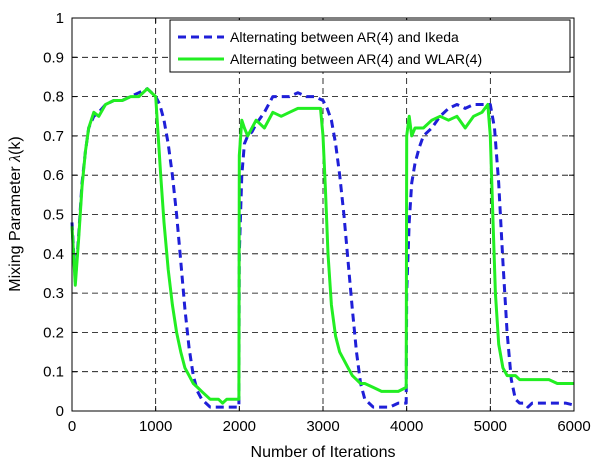 The height and width of the screenshot is (465, 597). Describe the element at coordinates (15, 159) in the screenshot. I see `y-axis-label-symbol: λ` at that location.